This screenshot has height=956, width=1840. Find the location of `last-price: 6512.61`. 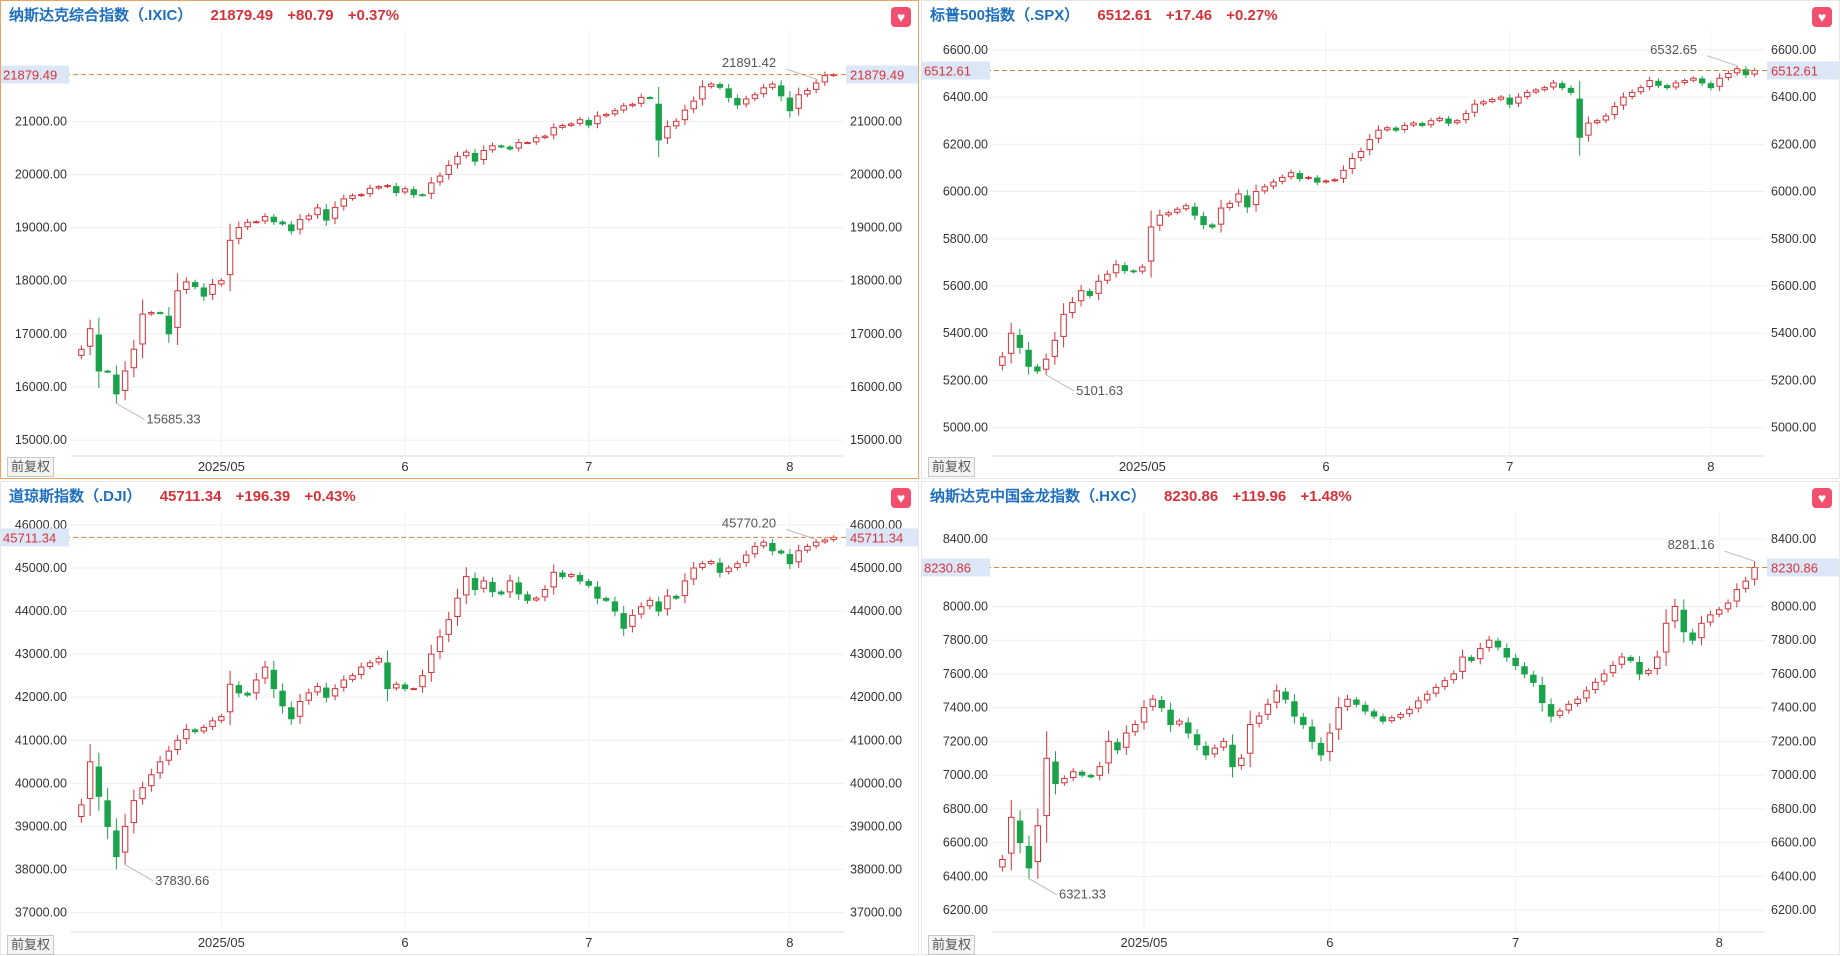

last-price: 6512.61 is located at coordinates (1124, 15).